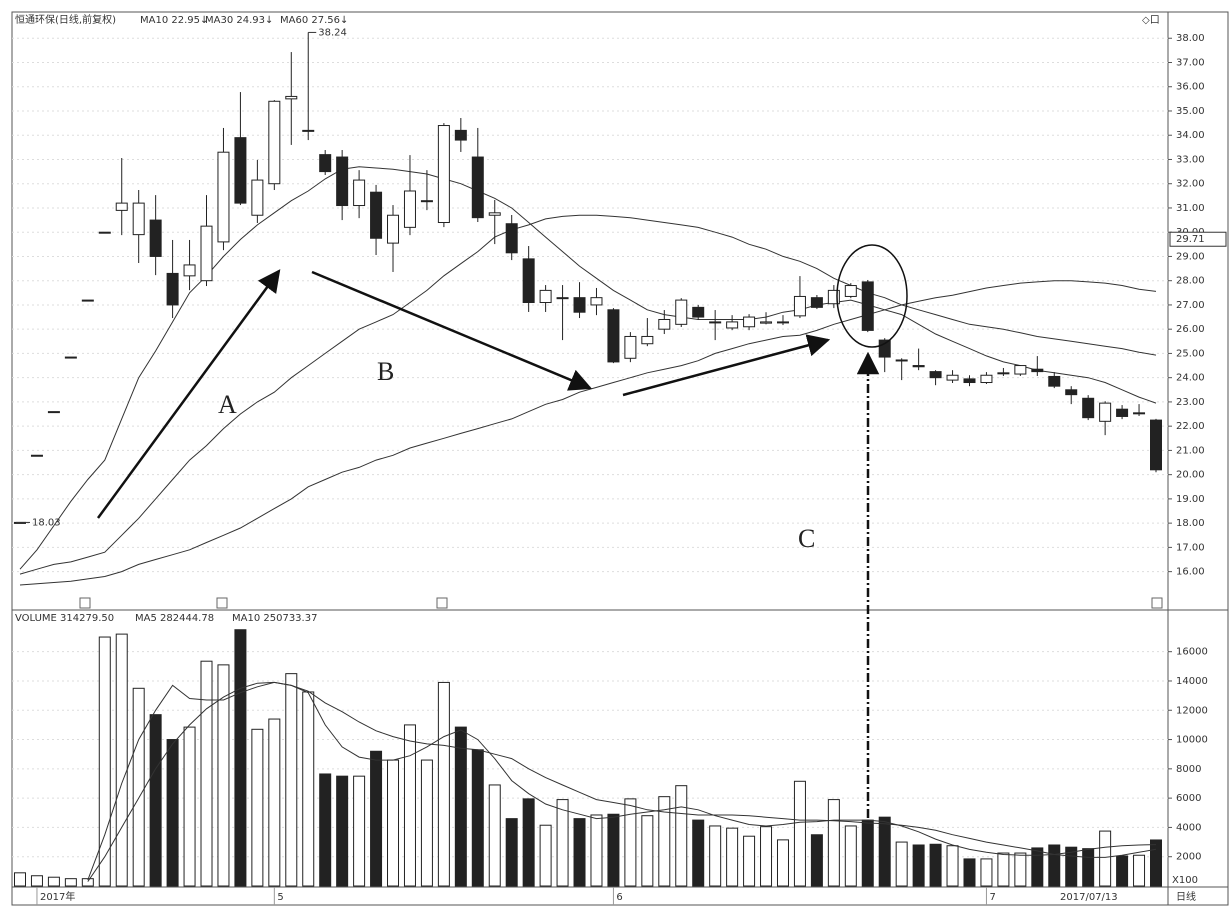 Image resolution: width=1230 pixels, height=918 pixels. What do you see at coordinates (1190, 62) in the screenshot?
I see `y-tick-label: 37.00` at bounding box center [1190, 62].